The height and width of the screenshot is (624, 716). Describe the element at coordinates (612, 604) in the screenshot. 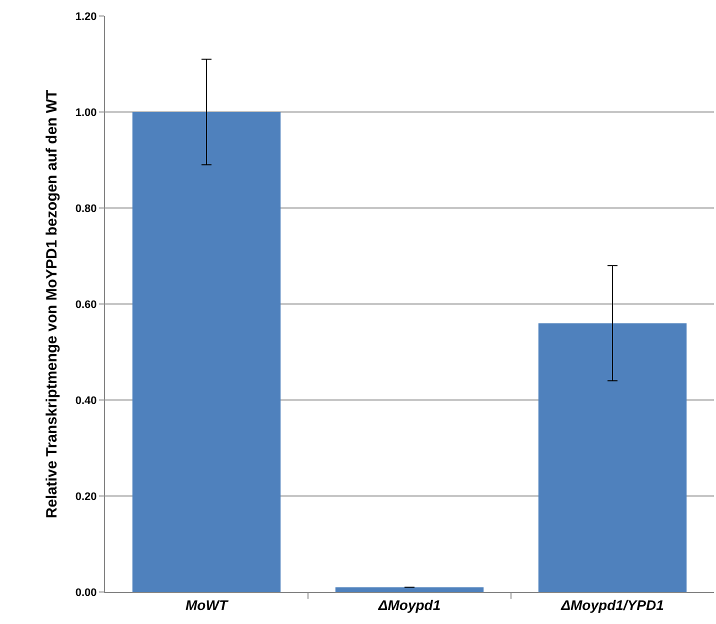

I see `x-tick-label: ΔMoypd1/YPD1` at that location.